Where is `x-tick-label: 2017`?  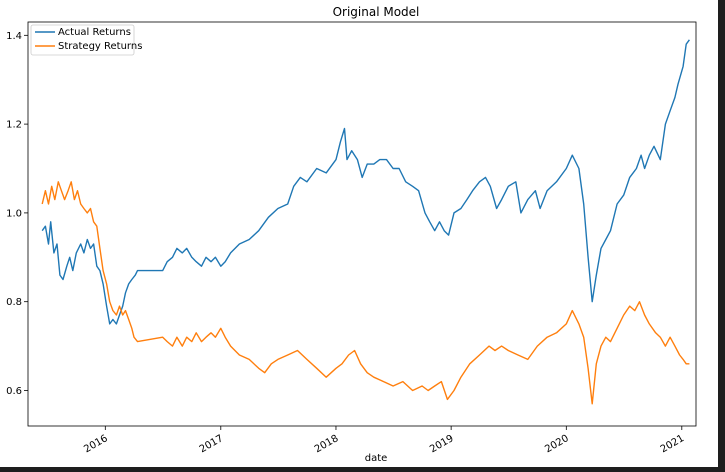
x-tick-label: 2017 is located at coordinates (212, 444).